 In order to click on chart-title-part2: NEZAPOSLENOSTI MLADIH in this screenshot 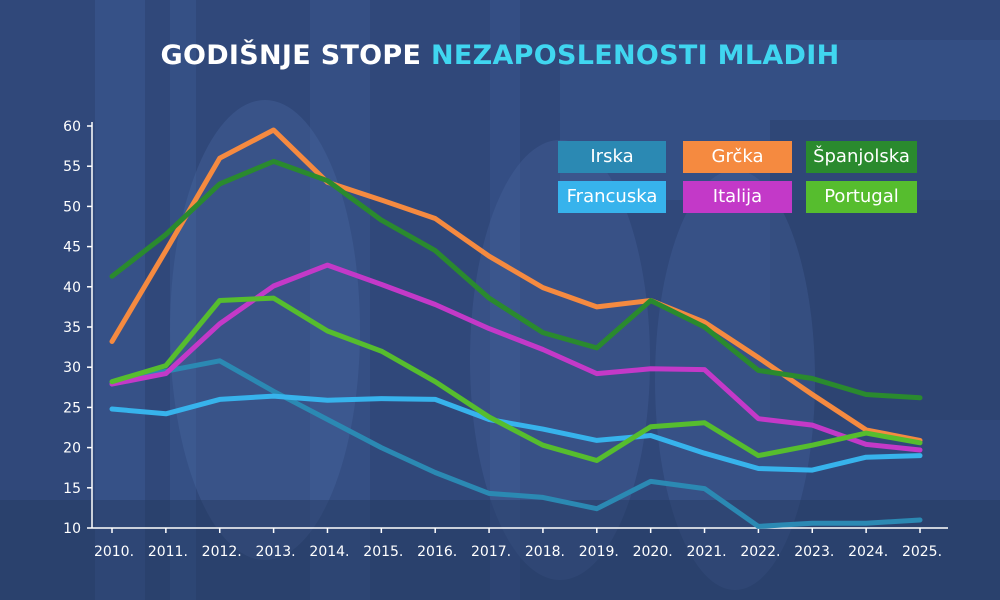, I will do `click(635, 55)`.